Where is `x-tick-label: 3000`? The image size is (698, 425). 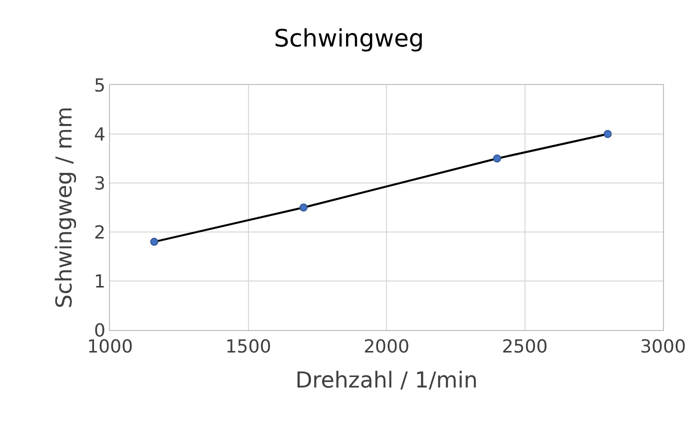 x-tick-label: 3000 is located at coordinates (663, 347).